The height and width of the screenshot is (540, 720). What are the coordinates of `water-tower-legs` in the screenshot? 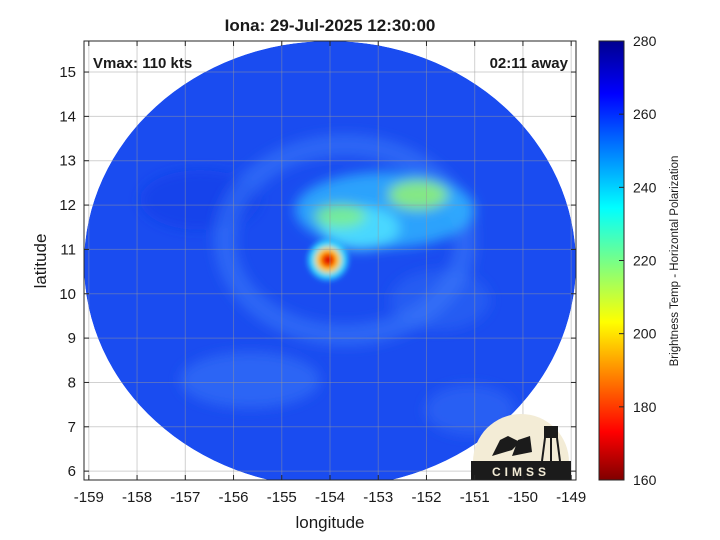 It's located at (551, 449).